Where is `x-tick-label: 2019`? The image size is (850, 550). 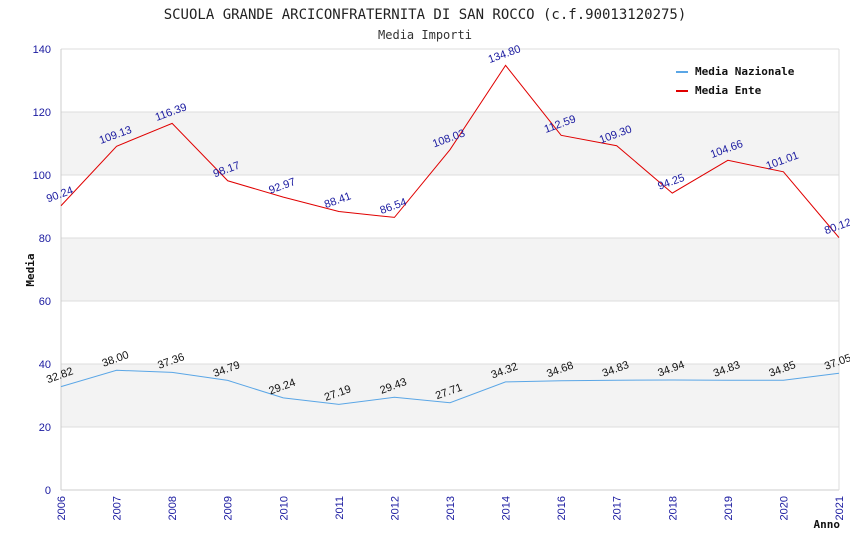 x-tick-label: 2019 is located at coordinates (729, 508).